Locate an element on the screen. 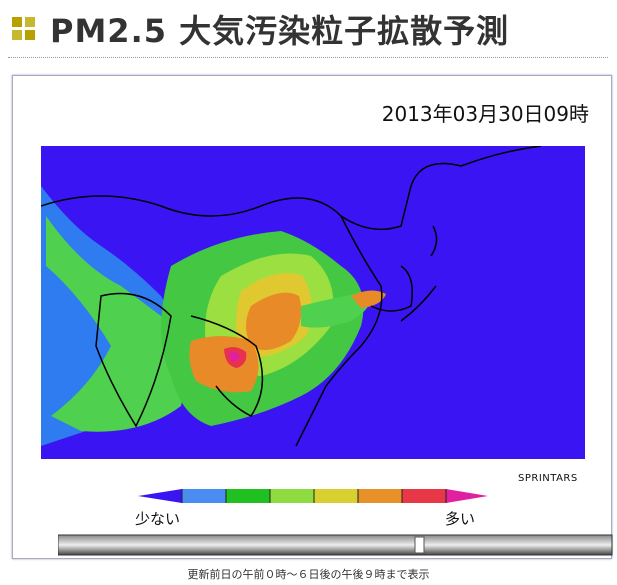 The width and height of the screenshot is (617, 585). header: PM2.5 大気汚染粒子拡散予測 is located at coordinates (308, 29).